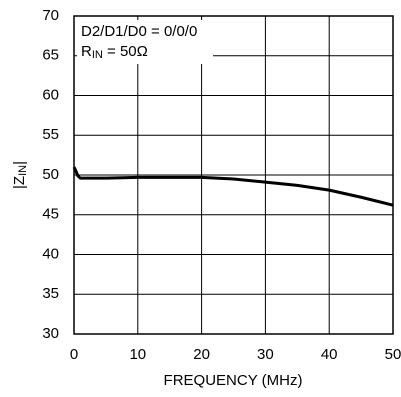 Image resolution: width=401 pixels, height=397 pixels. I want to click on y-tick-label: 55, so click(50, 134).